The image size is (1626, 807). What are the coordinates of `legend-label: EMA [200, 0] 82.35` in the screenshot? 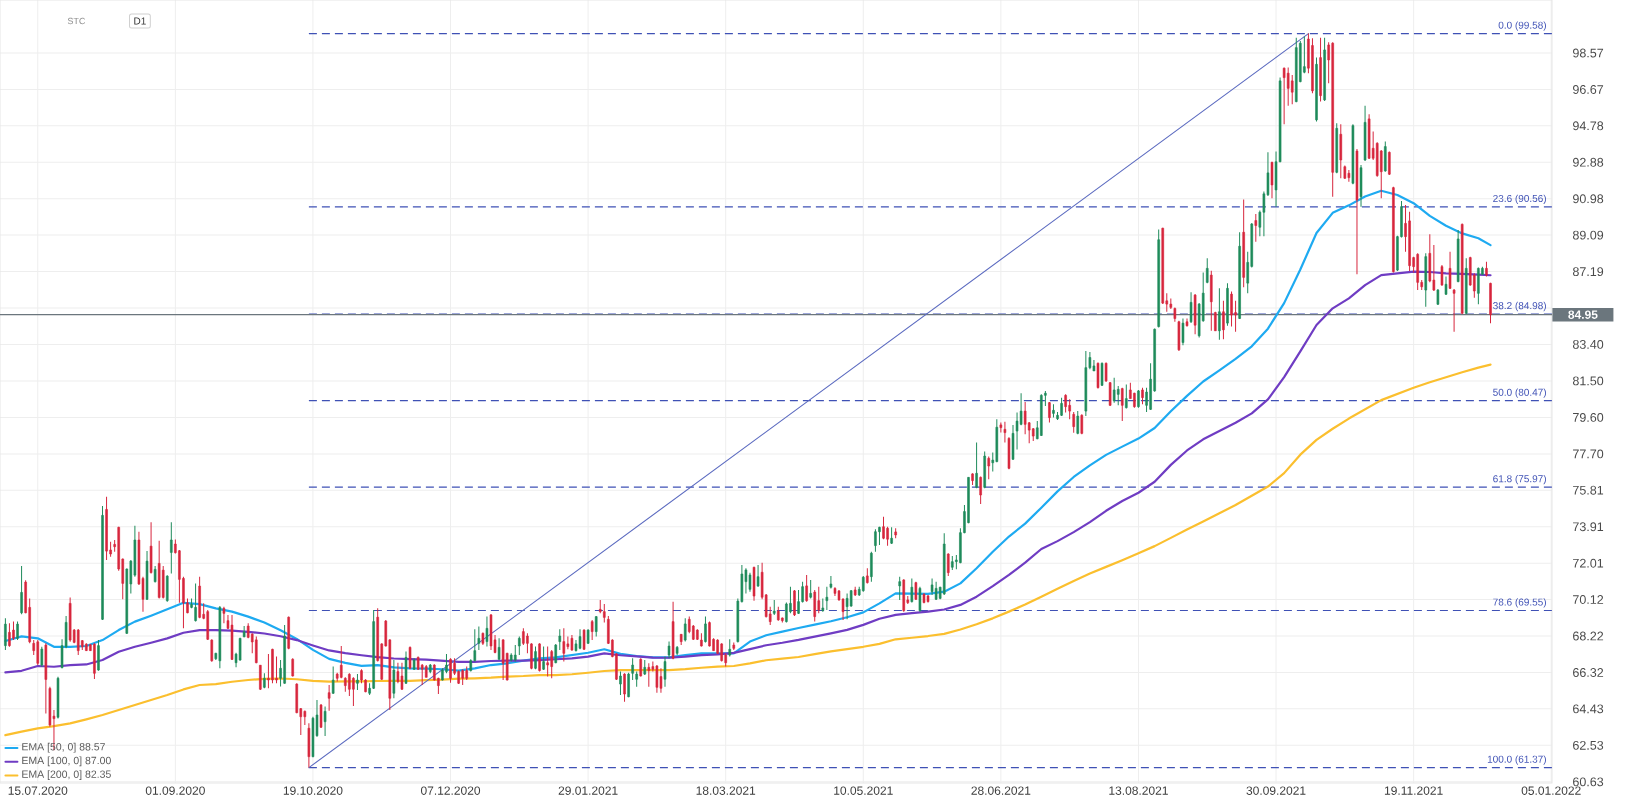 It's located at (66, 775).